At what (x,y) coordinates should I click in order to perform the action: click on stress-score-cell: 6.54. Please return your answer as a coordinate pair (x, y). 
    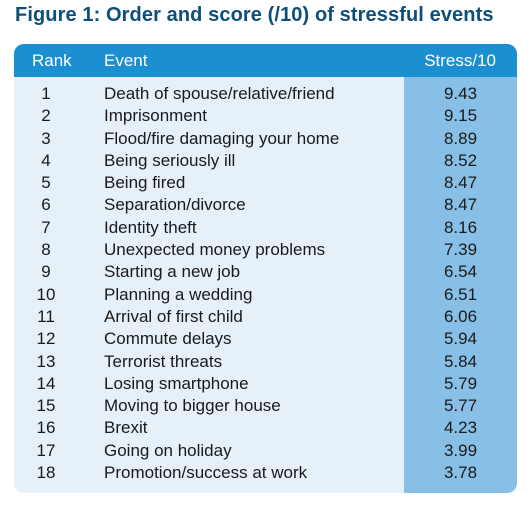
    Looking at the image, I should click on (460, 272).